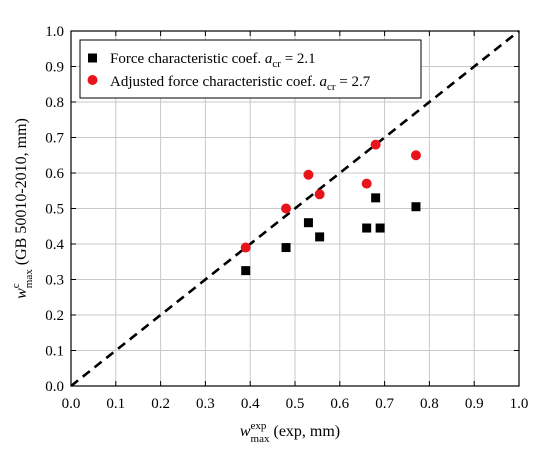 The image size is (550, 453). What do you see at coordinates (160, 404) in the screenshot?
I see `x-tick-label: 0.2` at bounding box center [160, 404].